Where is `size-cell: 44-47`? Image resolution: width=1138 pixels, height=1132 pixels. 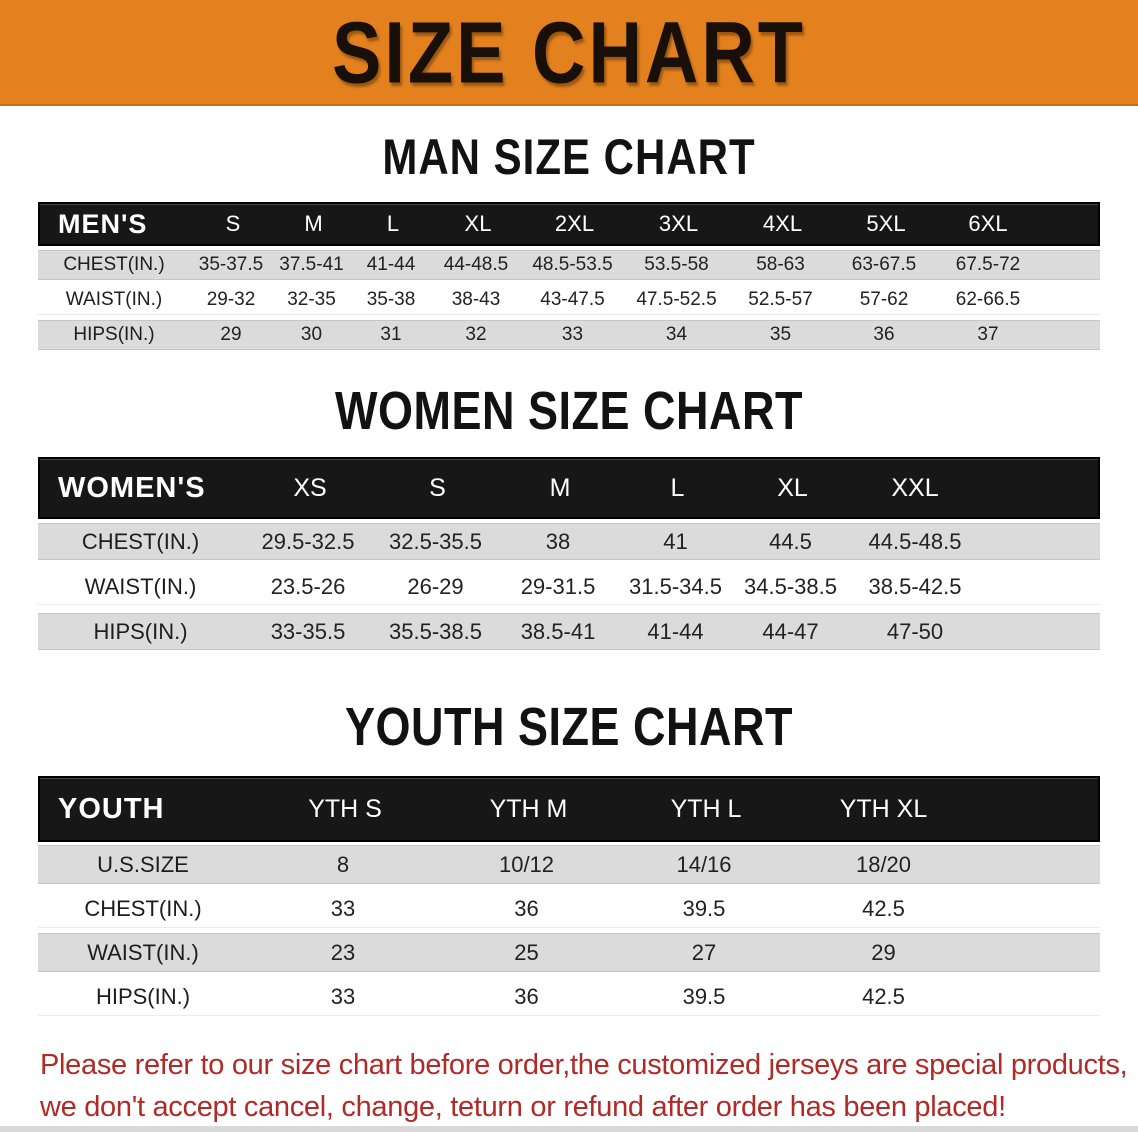
size-cell: 44-47 is located at coordinates (790, 631).